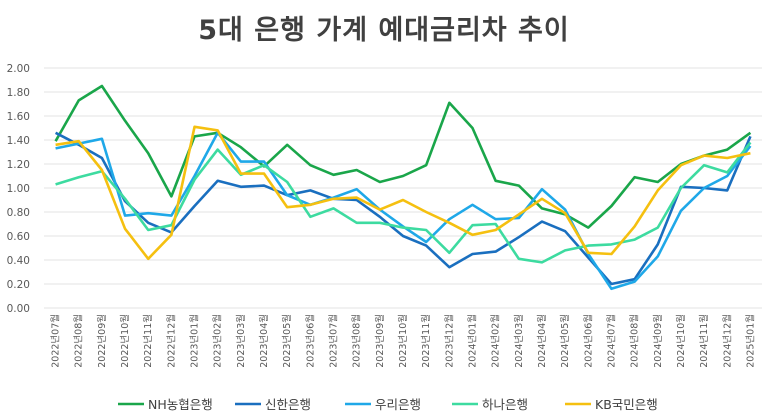 The height and width of the screenshot is (415, 768). Describe the element at coordinates (449, 341) in the screenshot. I see `x-tick-label: 2023년12월` at that location.